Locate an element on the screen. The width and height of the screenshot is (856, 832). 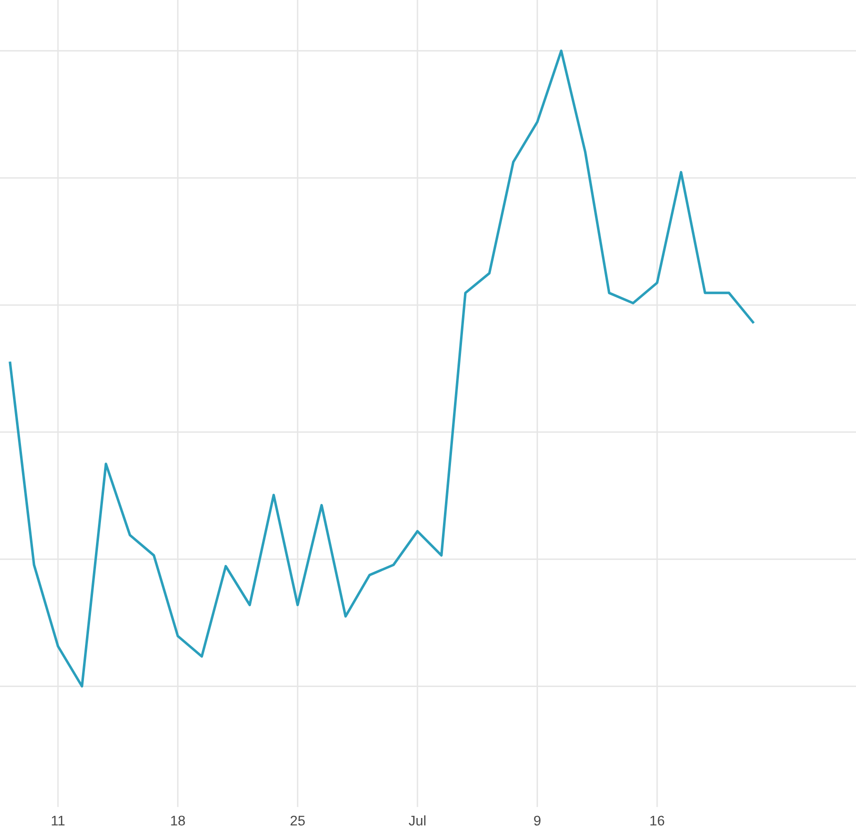
x-tick-label: 9 is located at coordinates (537, 821).